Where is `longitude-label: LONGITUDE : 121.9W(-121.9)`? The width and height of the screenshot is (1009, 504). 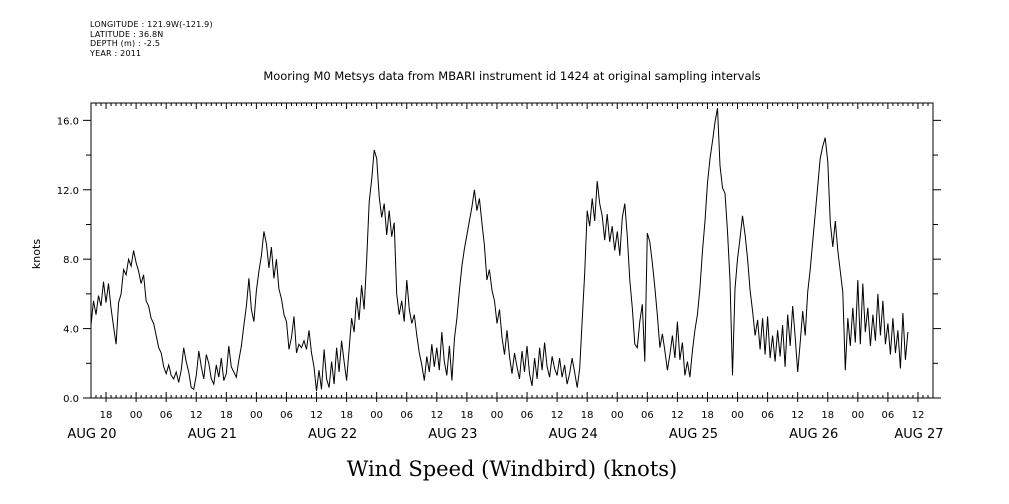
longitude-label: LONGITUDE : 121.9W(-121.9) is located at coordinates (151, 24).